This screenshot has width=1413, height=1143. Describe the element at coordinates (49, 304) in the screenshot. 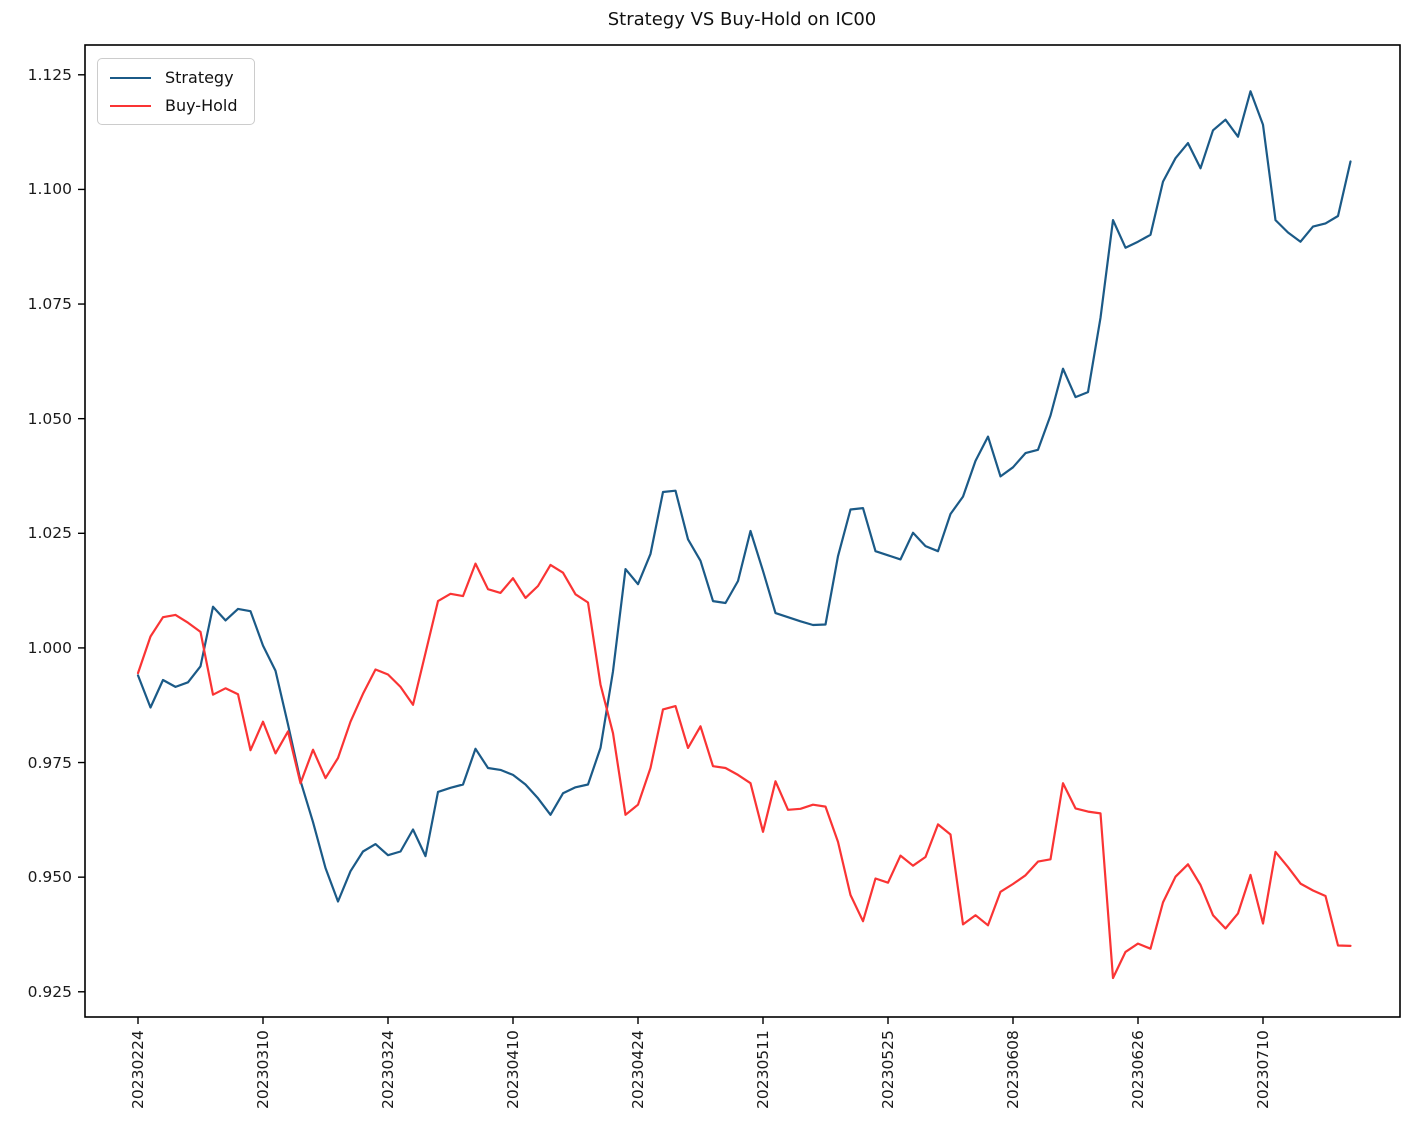

I see `y-tick-label: 1.075` at that location.